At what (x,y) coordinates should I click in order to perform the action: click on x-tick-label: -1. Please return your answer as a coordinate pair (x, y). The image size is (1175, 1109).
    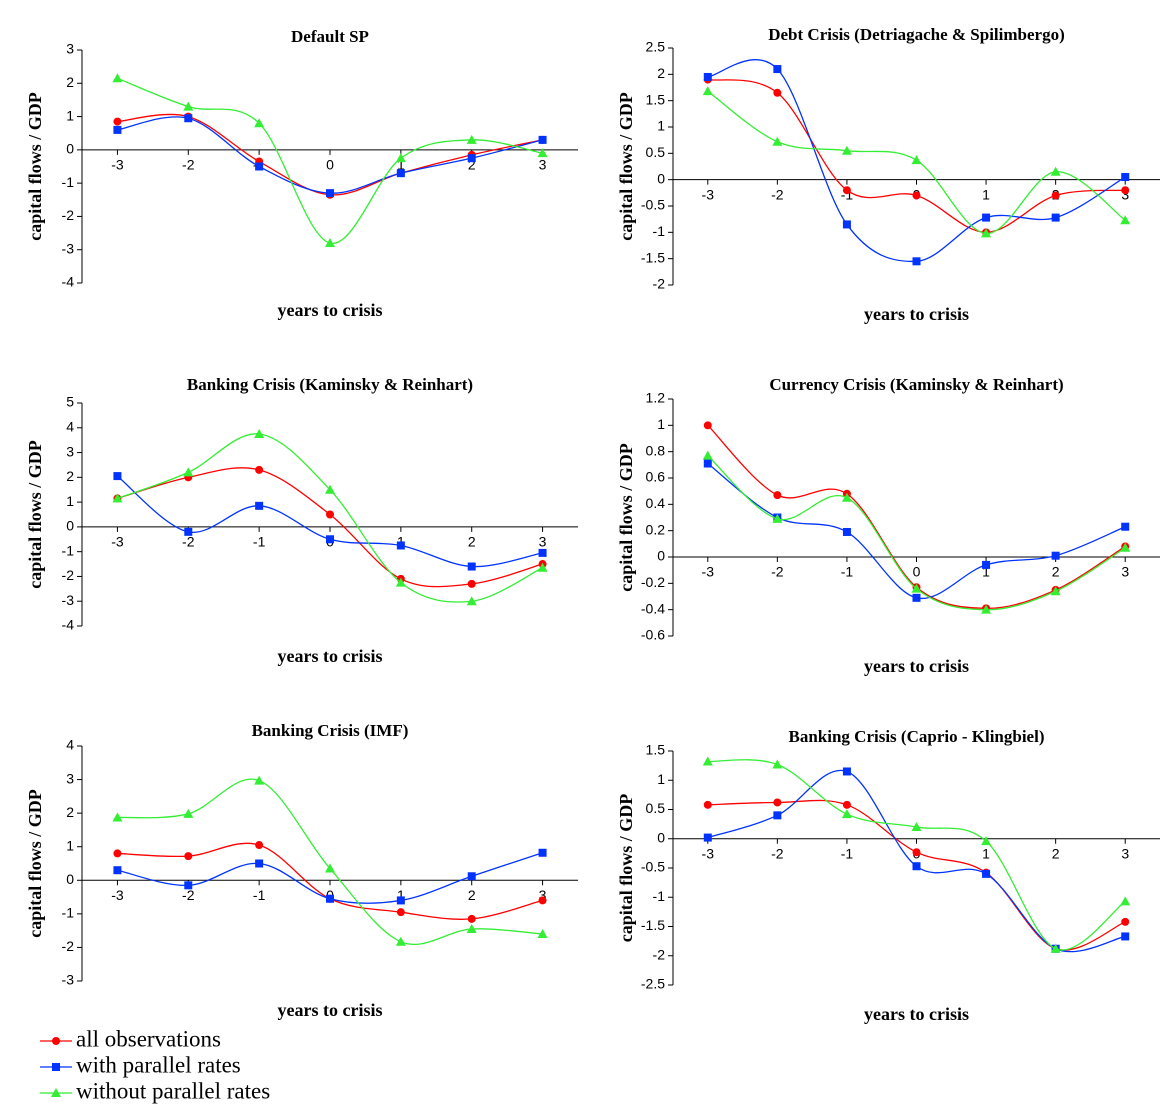
    Looking at the image, I should click on (259, 895).